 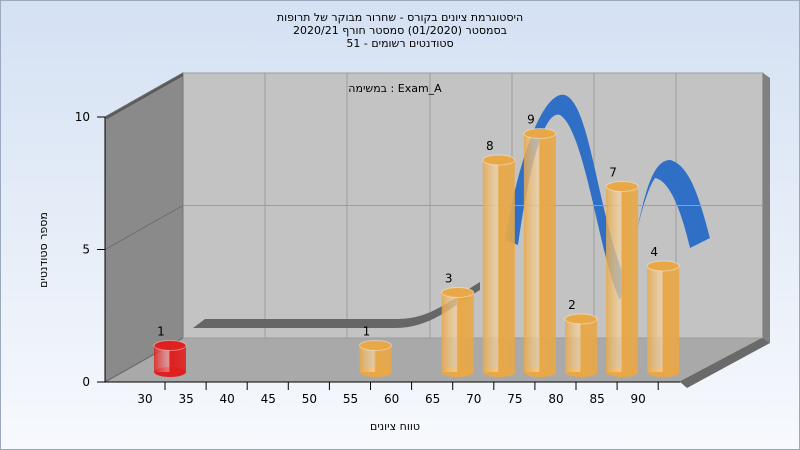 What do you see at coordinates (309, 399) in the screenshot?
I see `x-tick-label: 50` at bounding box center [309, 399].